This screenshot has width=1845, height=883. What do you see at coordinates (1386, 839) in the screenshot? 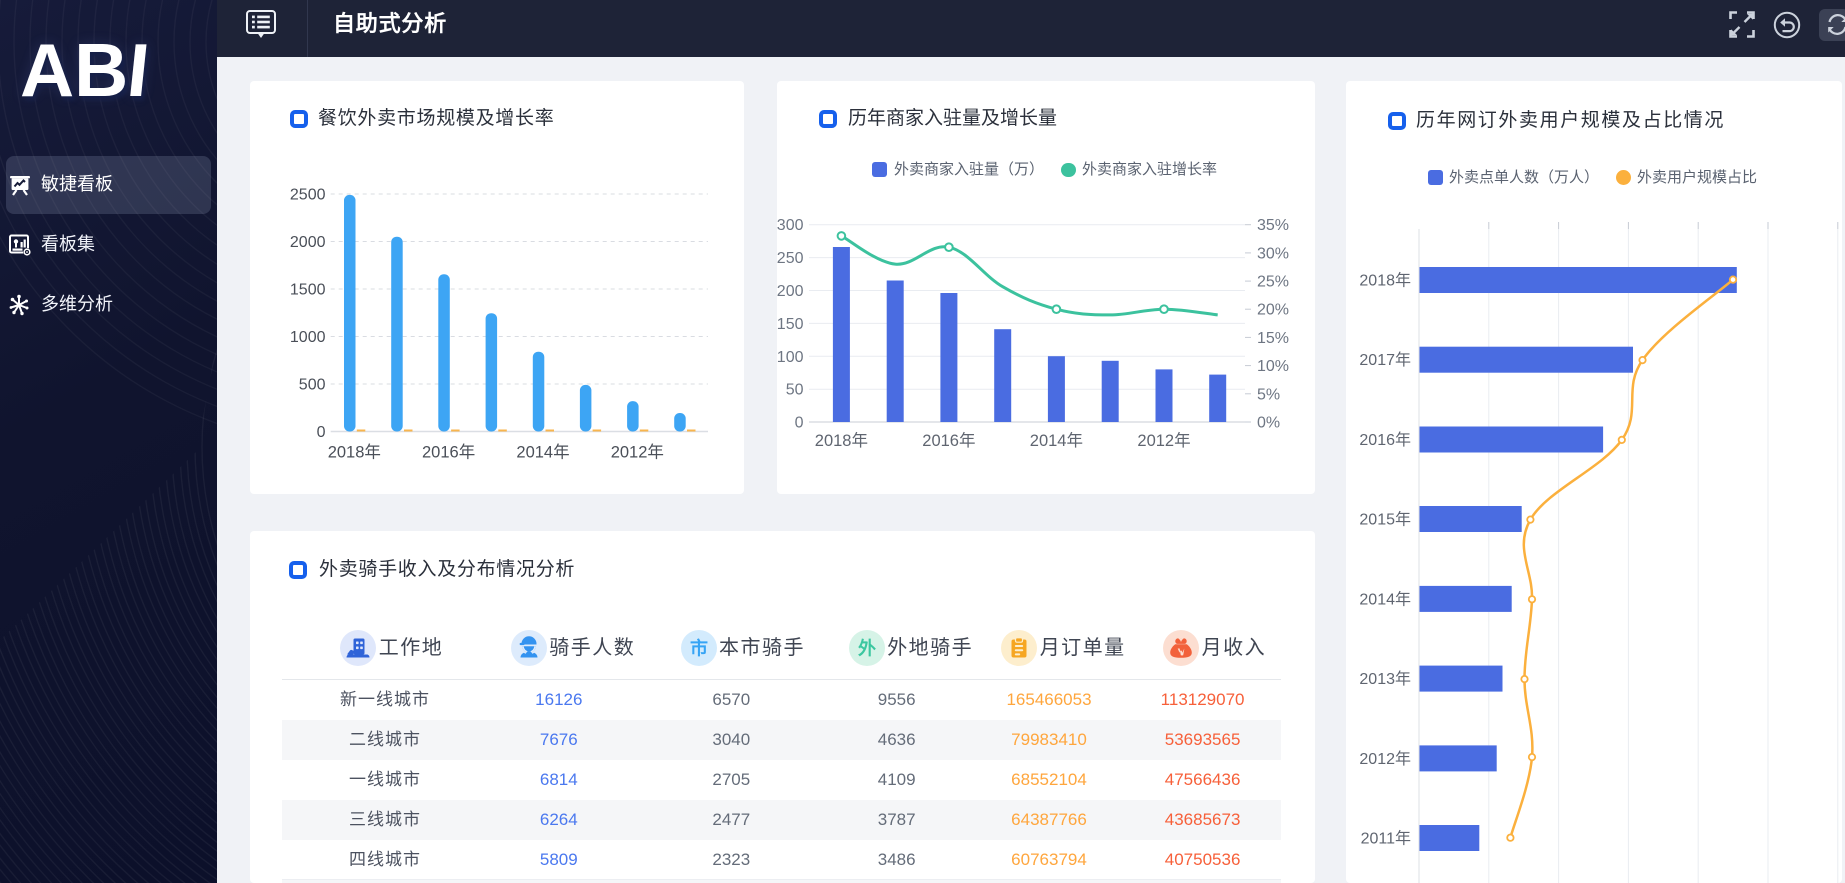
I see `svg-text: 2011年` at bounding box center [1386, 839].